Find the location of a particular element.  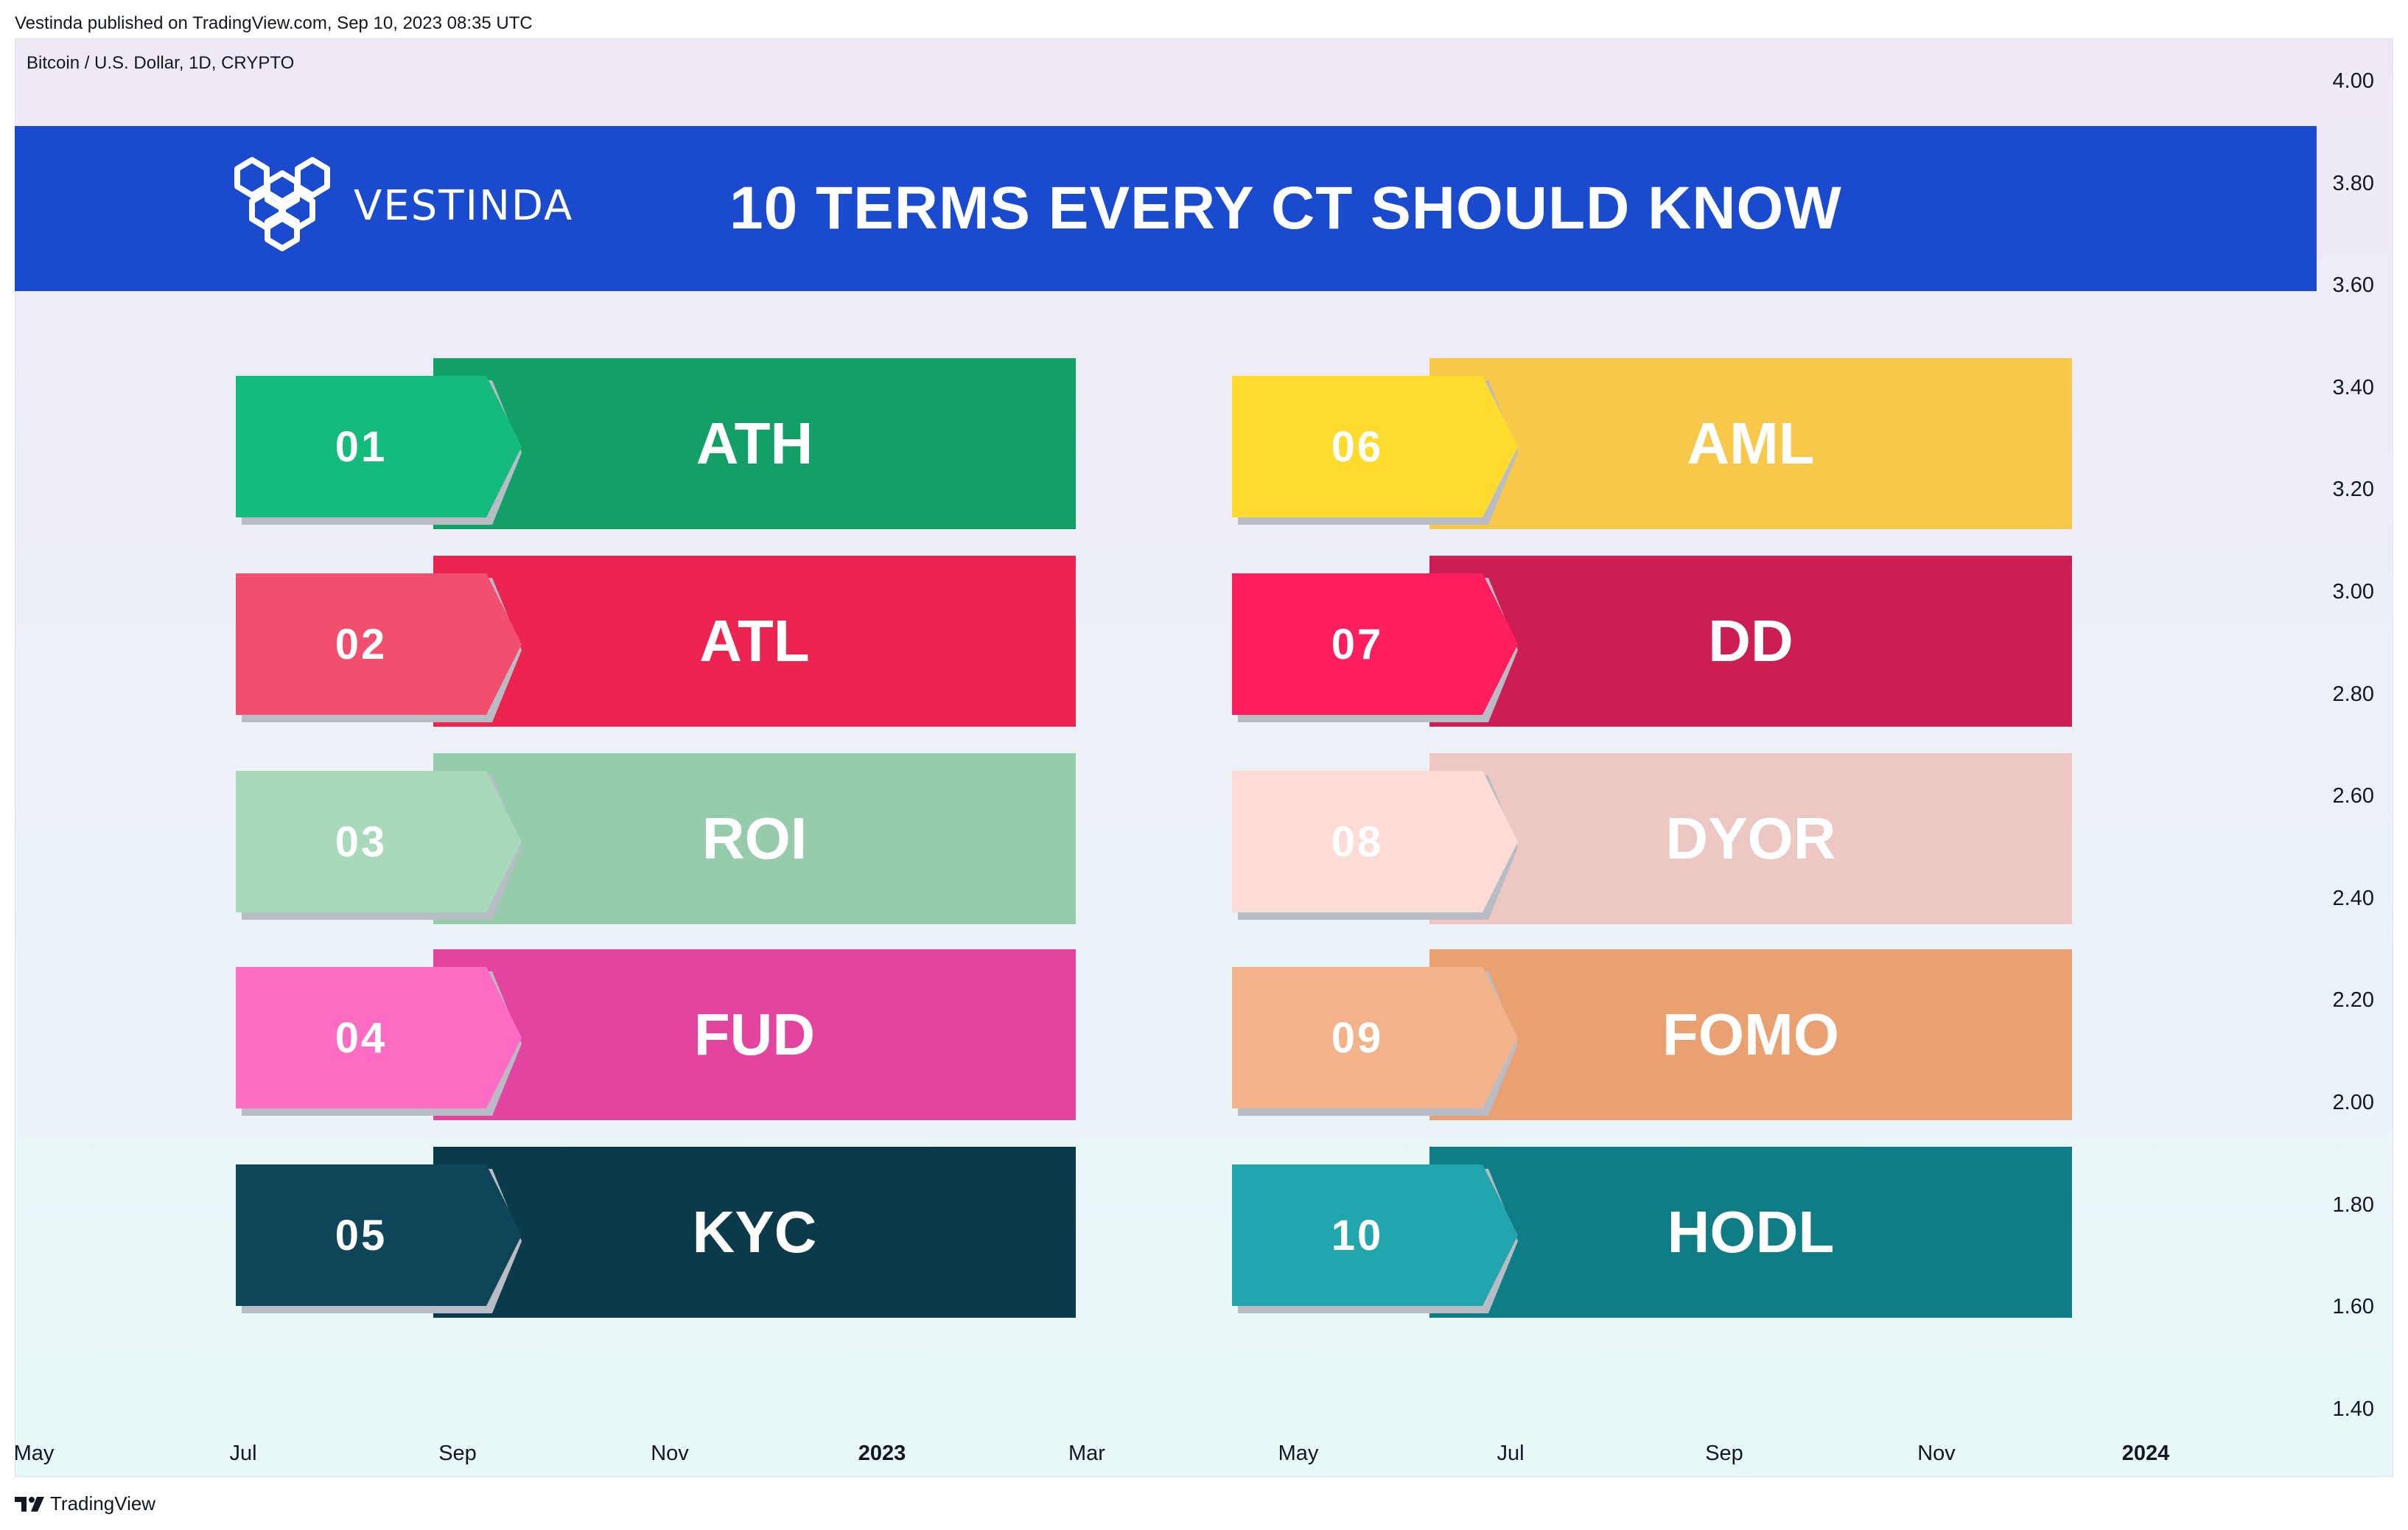

term-number: 10 is located at coordinates (1357, 1236).